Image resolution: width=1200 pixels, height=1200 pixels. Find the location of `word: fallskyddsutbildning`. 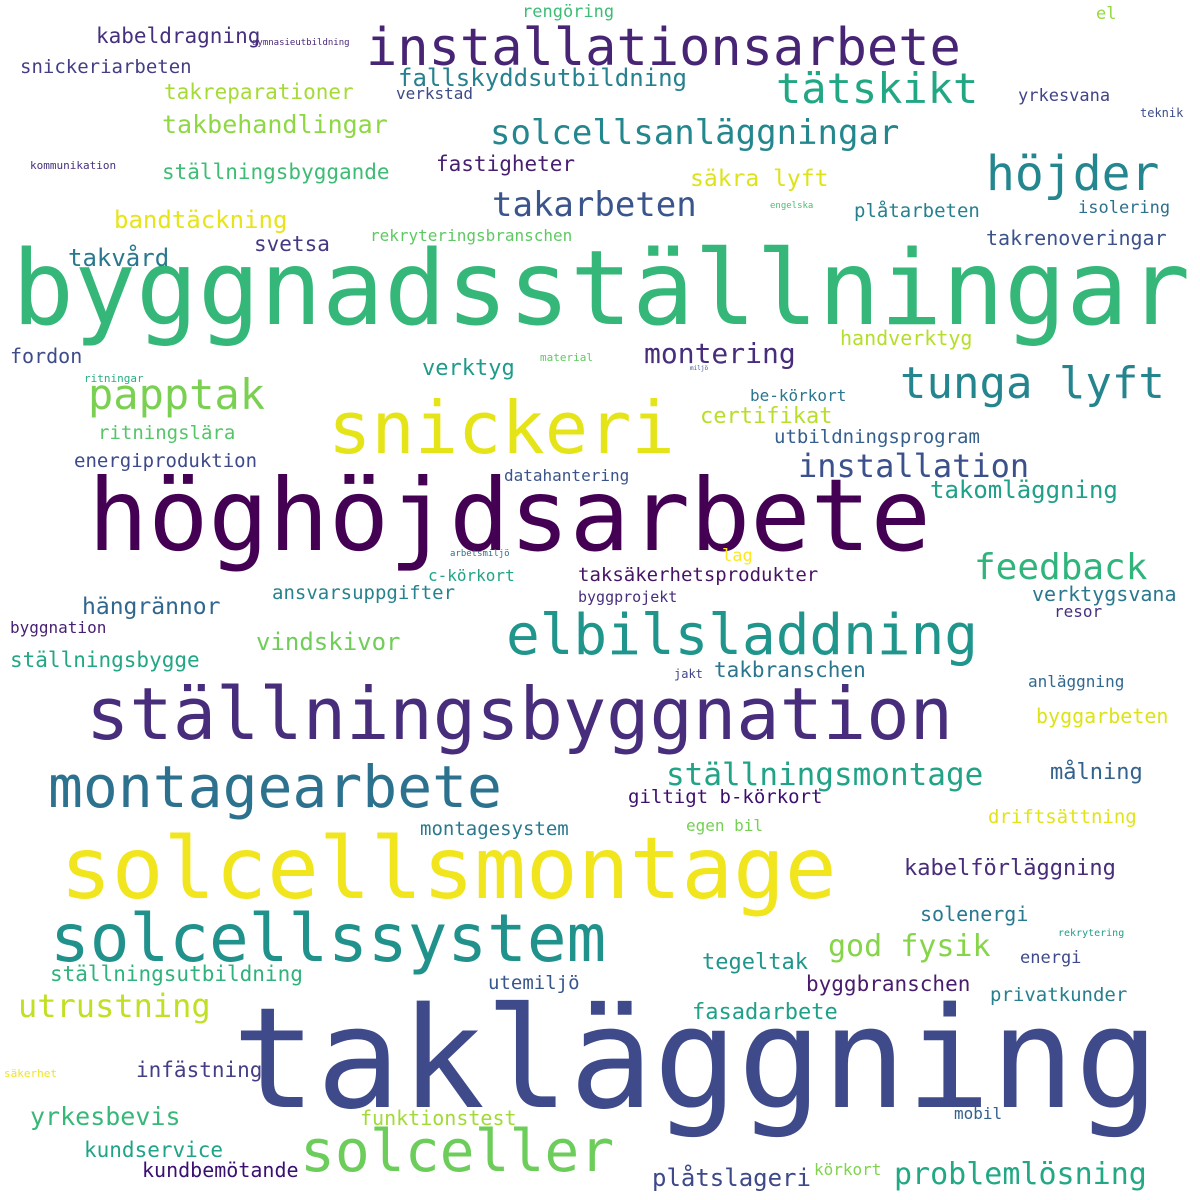

word: fallskyddsutbildning is located at coordinates (542, 78).